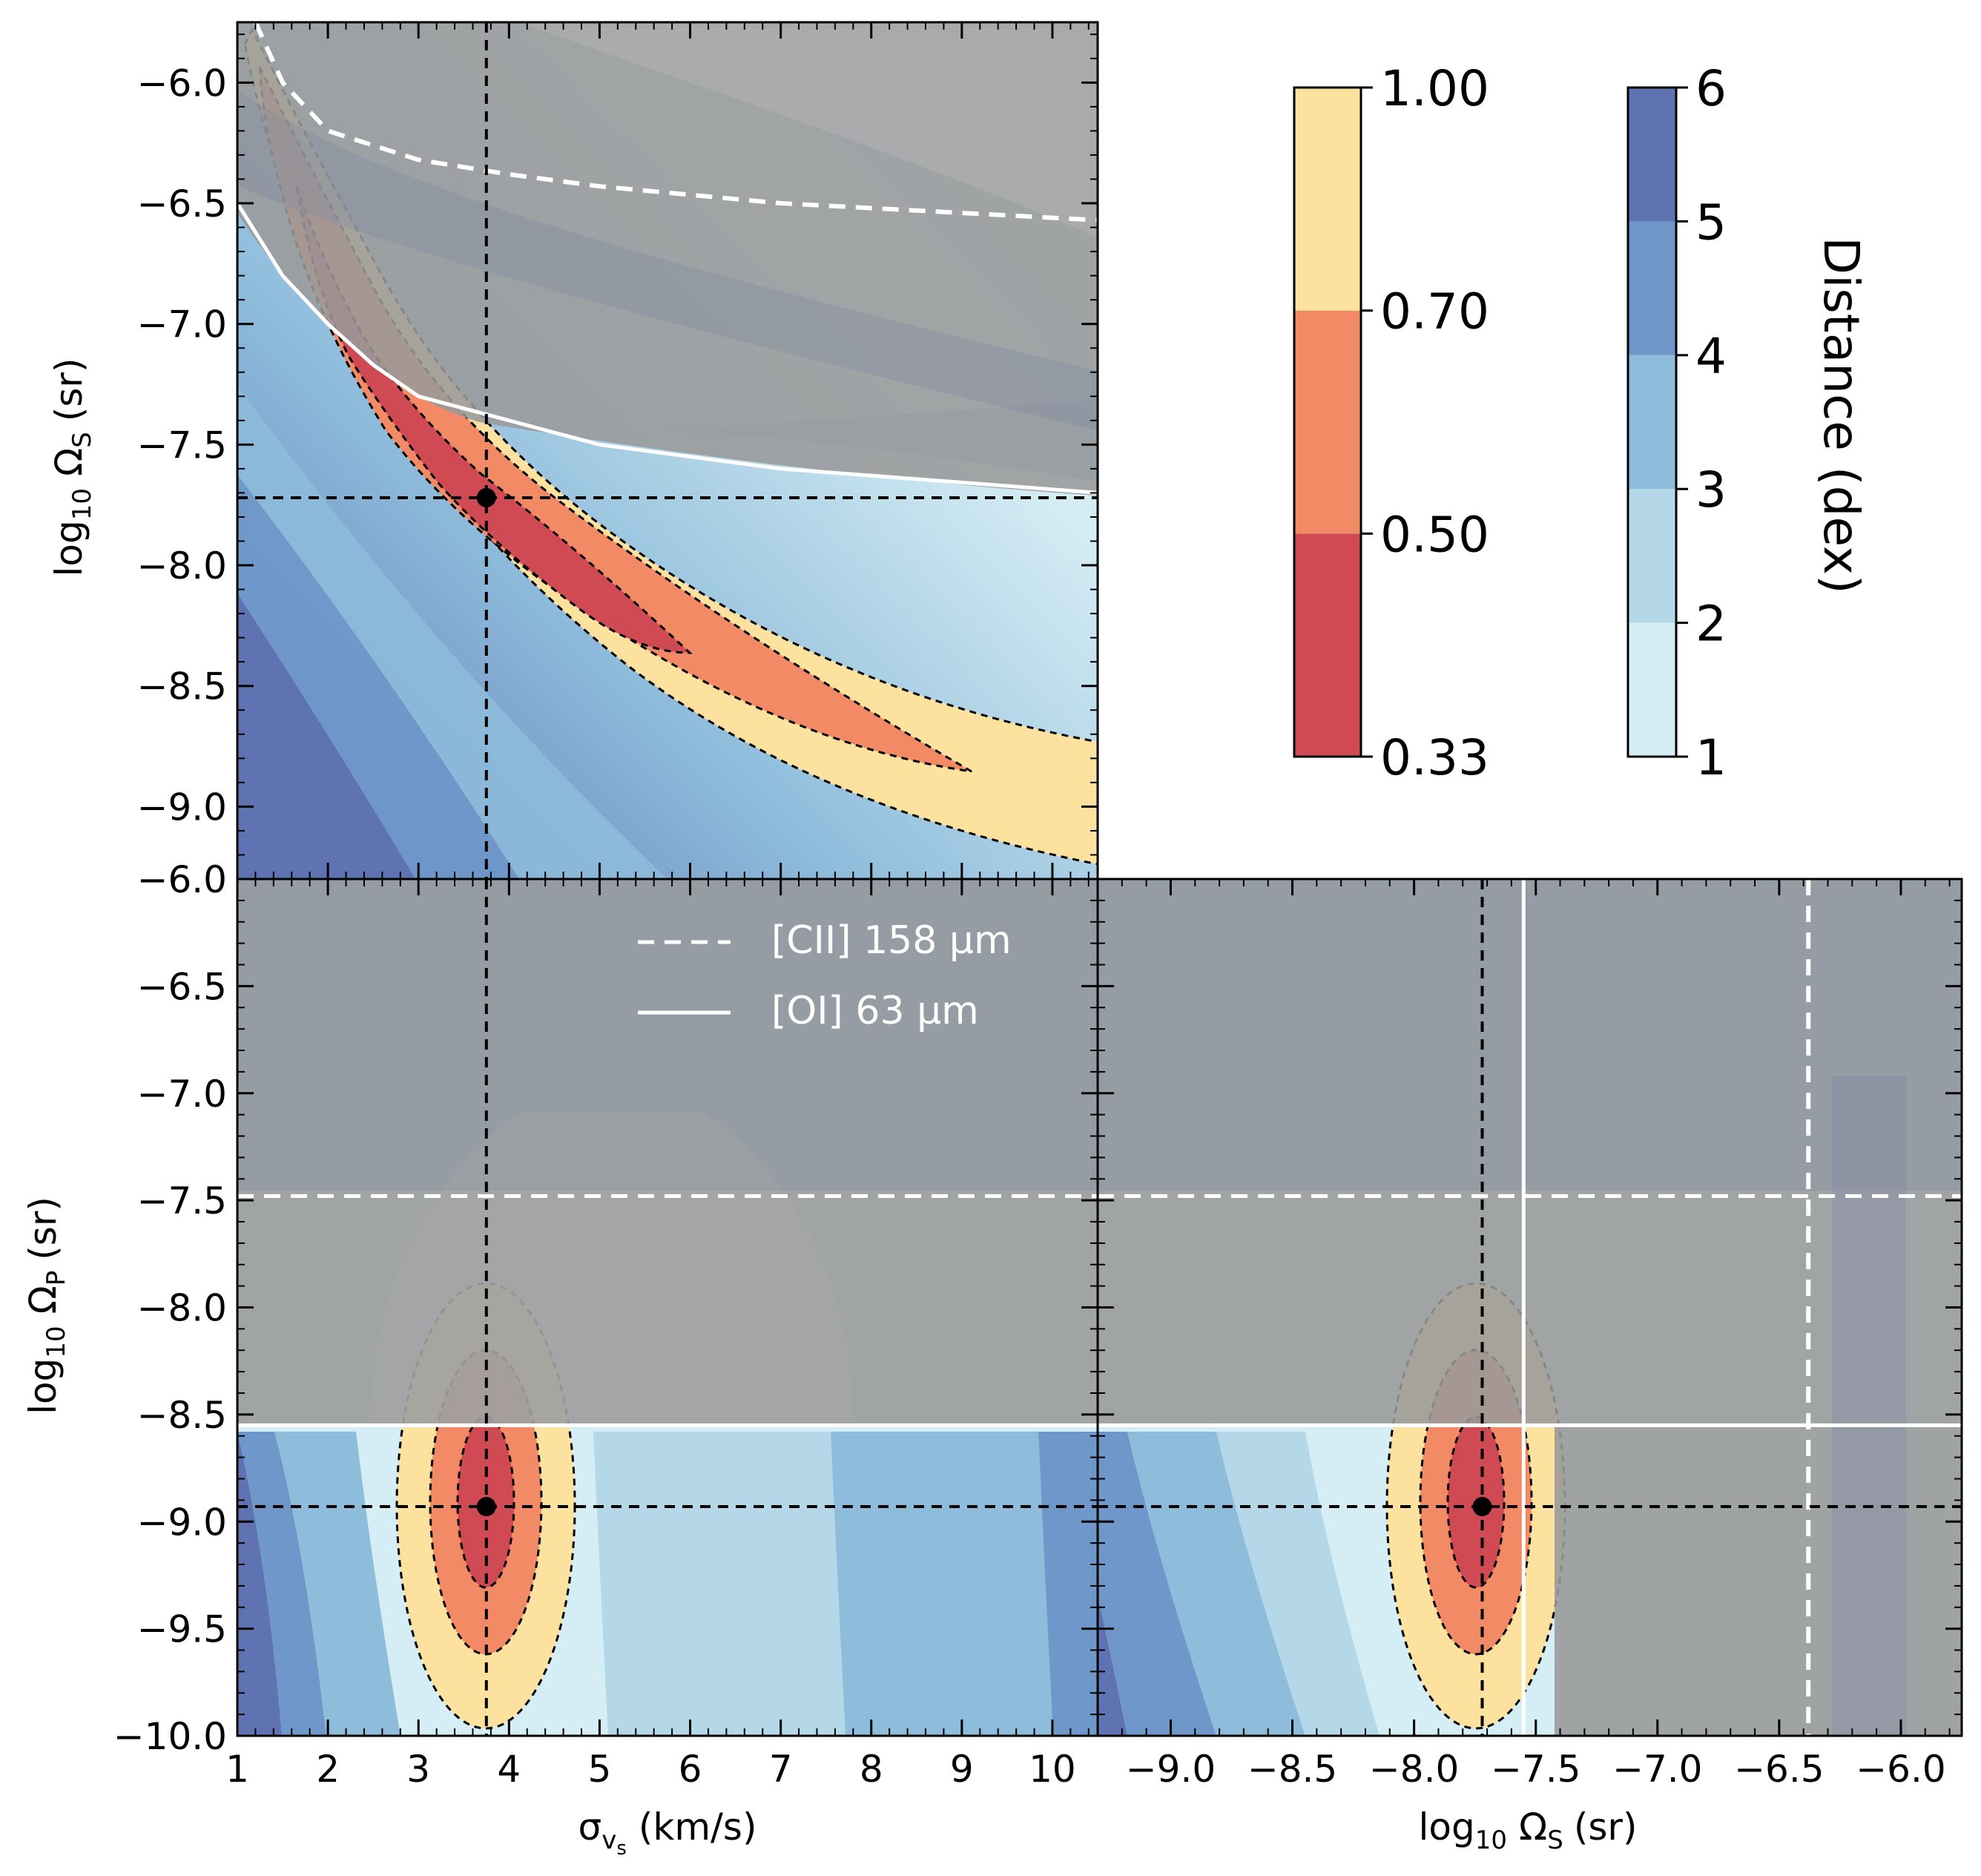  I want to click on panel-a-excluded-topright, so click(808, 129).